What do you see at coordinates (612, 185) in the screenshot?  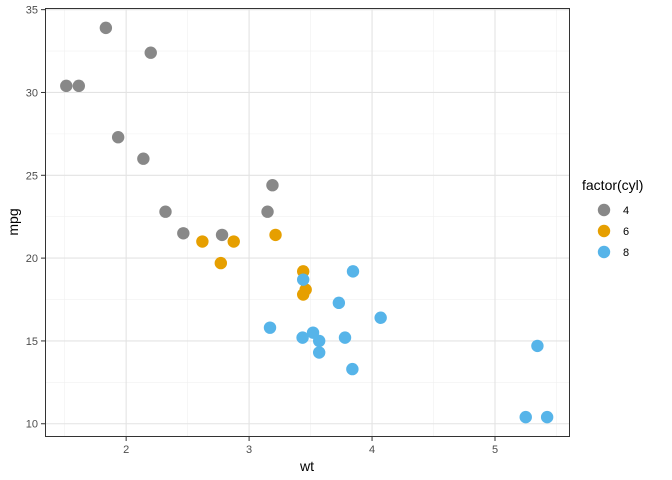 I see `legend-title: factor(cyl)` at bounding box center [612, 185].